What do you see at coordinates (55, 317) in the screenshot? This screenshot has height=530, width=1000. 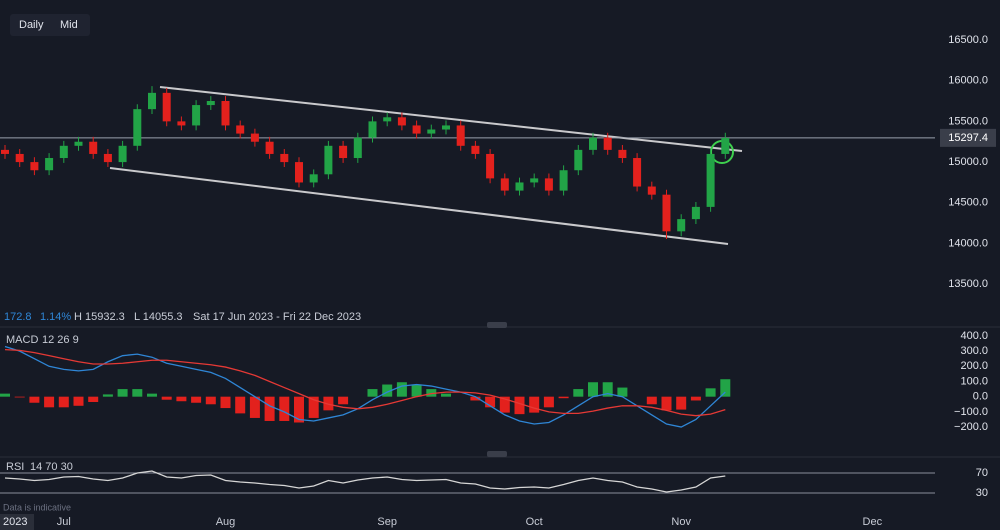 I see `change-percent: 1.14%` at bounding box center [55, 317].